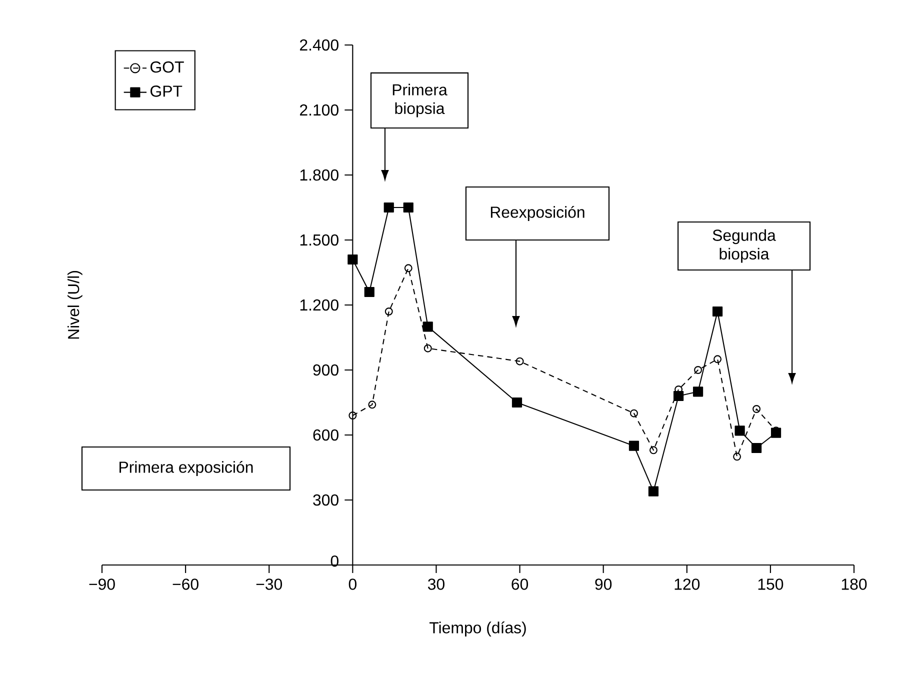 The image size is (917, 673). Describe the element at coordinates (75, 305) in the screenshot. I see `y-axis-title: Nivel (U/l)` at that location.